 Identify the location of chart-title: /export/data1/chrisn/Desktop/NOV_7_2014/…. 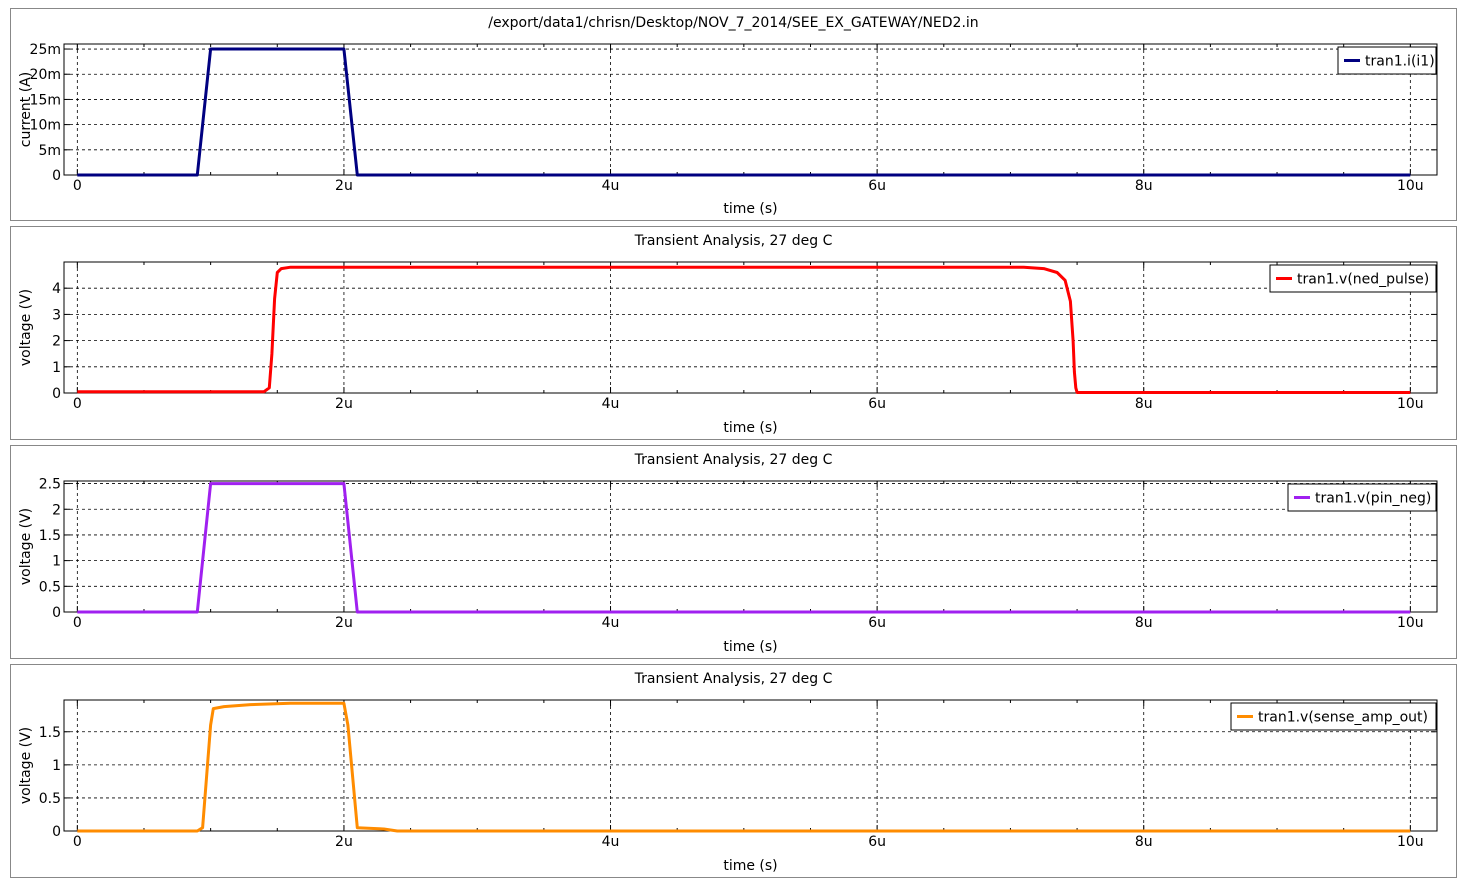
(733, 23).